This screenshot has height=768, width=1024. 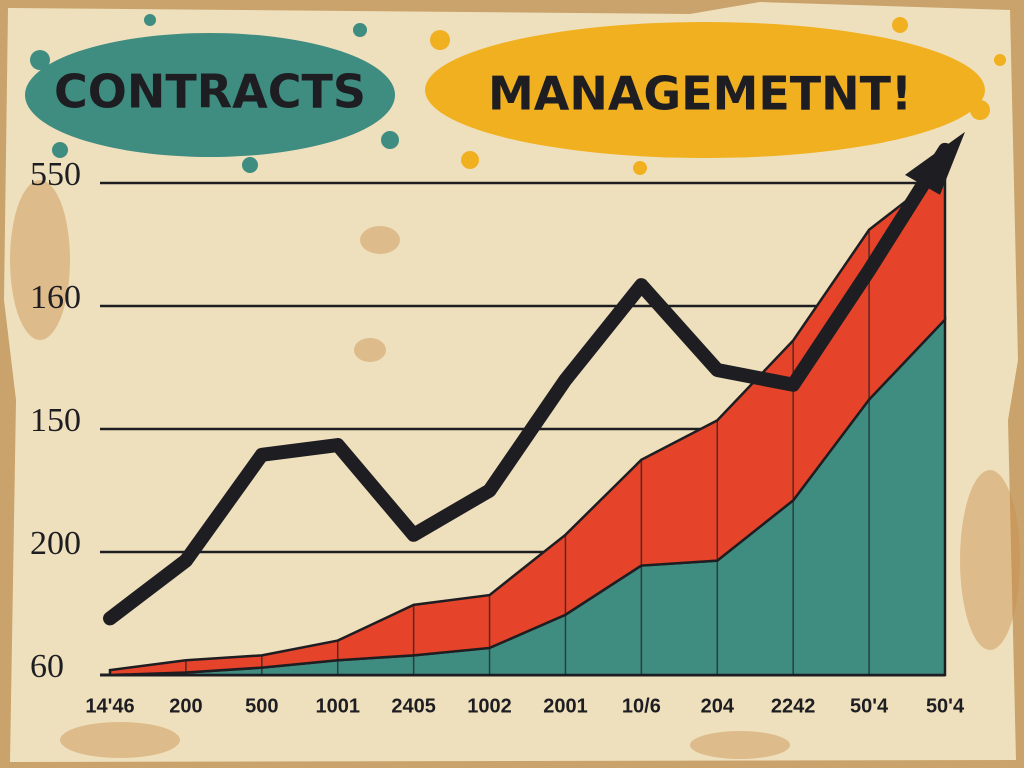 I want to click on chart-title: MANAGEMETNT!, so click(x=700, y=94).